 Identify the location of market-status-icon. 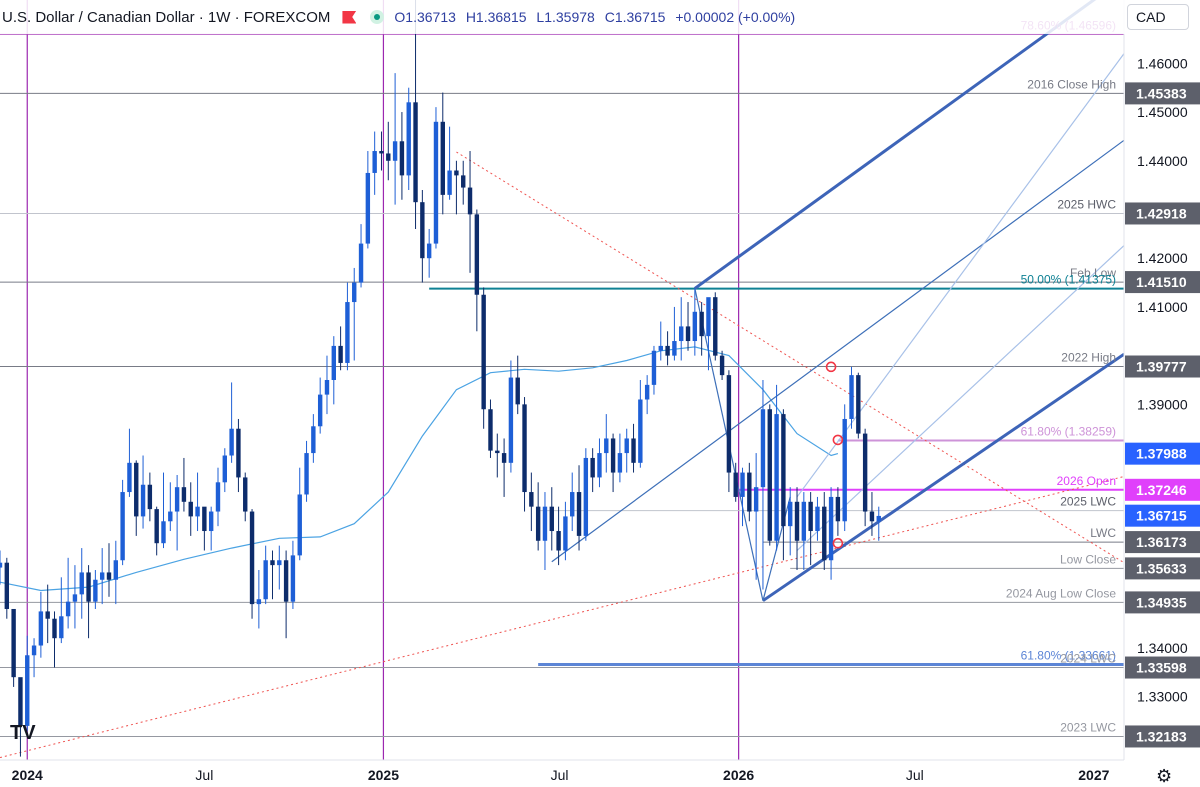
(377, 17).